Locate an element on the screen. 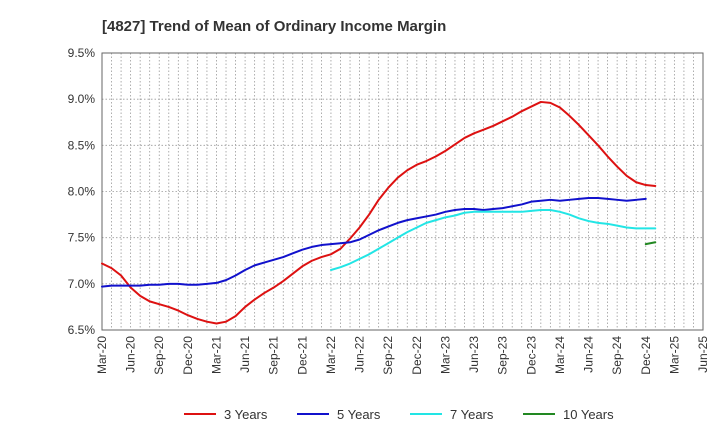 The width and height of the screenshot is (720, 440). x-tick-label: Dec-23 is located at coordinates (531, 355).